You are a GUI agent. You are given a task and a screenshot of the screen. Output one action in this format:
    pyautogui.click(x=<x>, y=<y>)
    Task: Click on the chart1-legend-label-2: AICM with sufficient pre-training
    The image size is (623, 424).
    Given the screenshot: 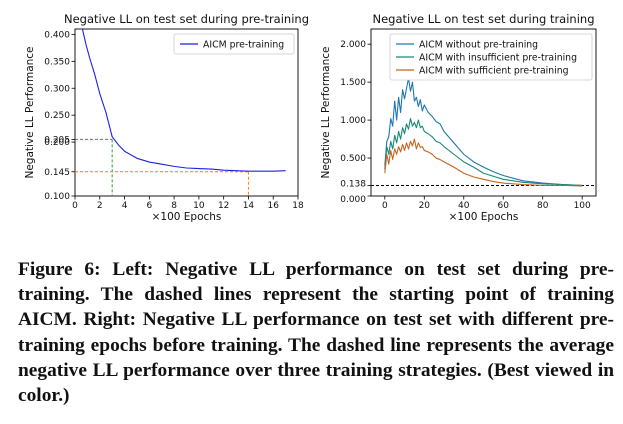 What is the action you would take?
    pyautogui.click(x=494, y=70)
    